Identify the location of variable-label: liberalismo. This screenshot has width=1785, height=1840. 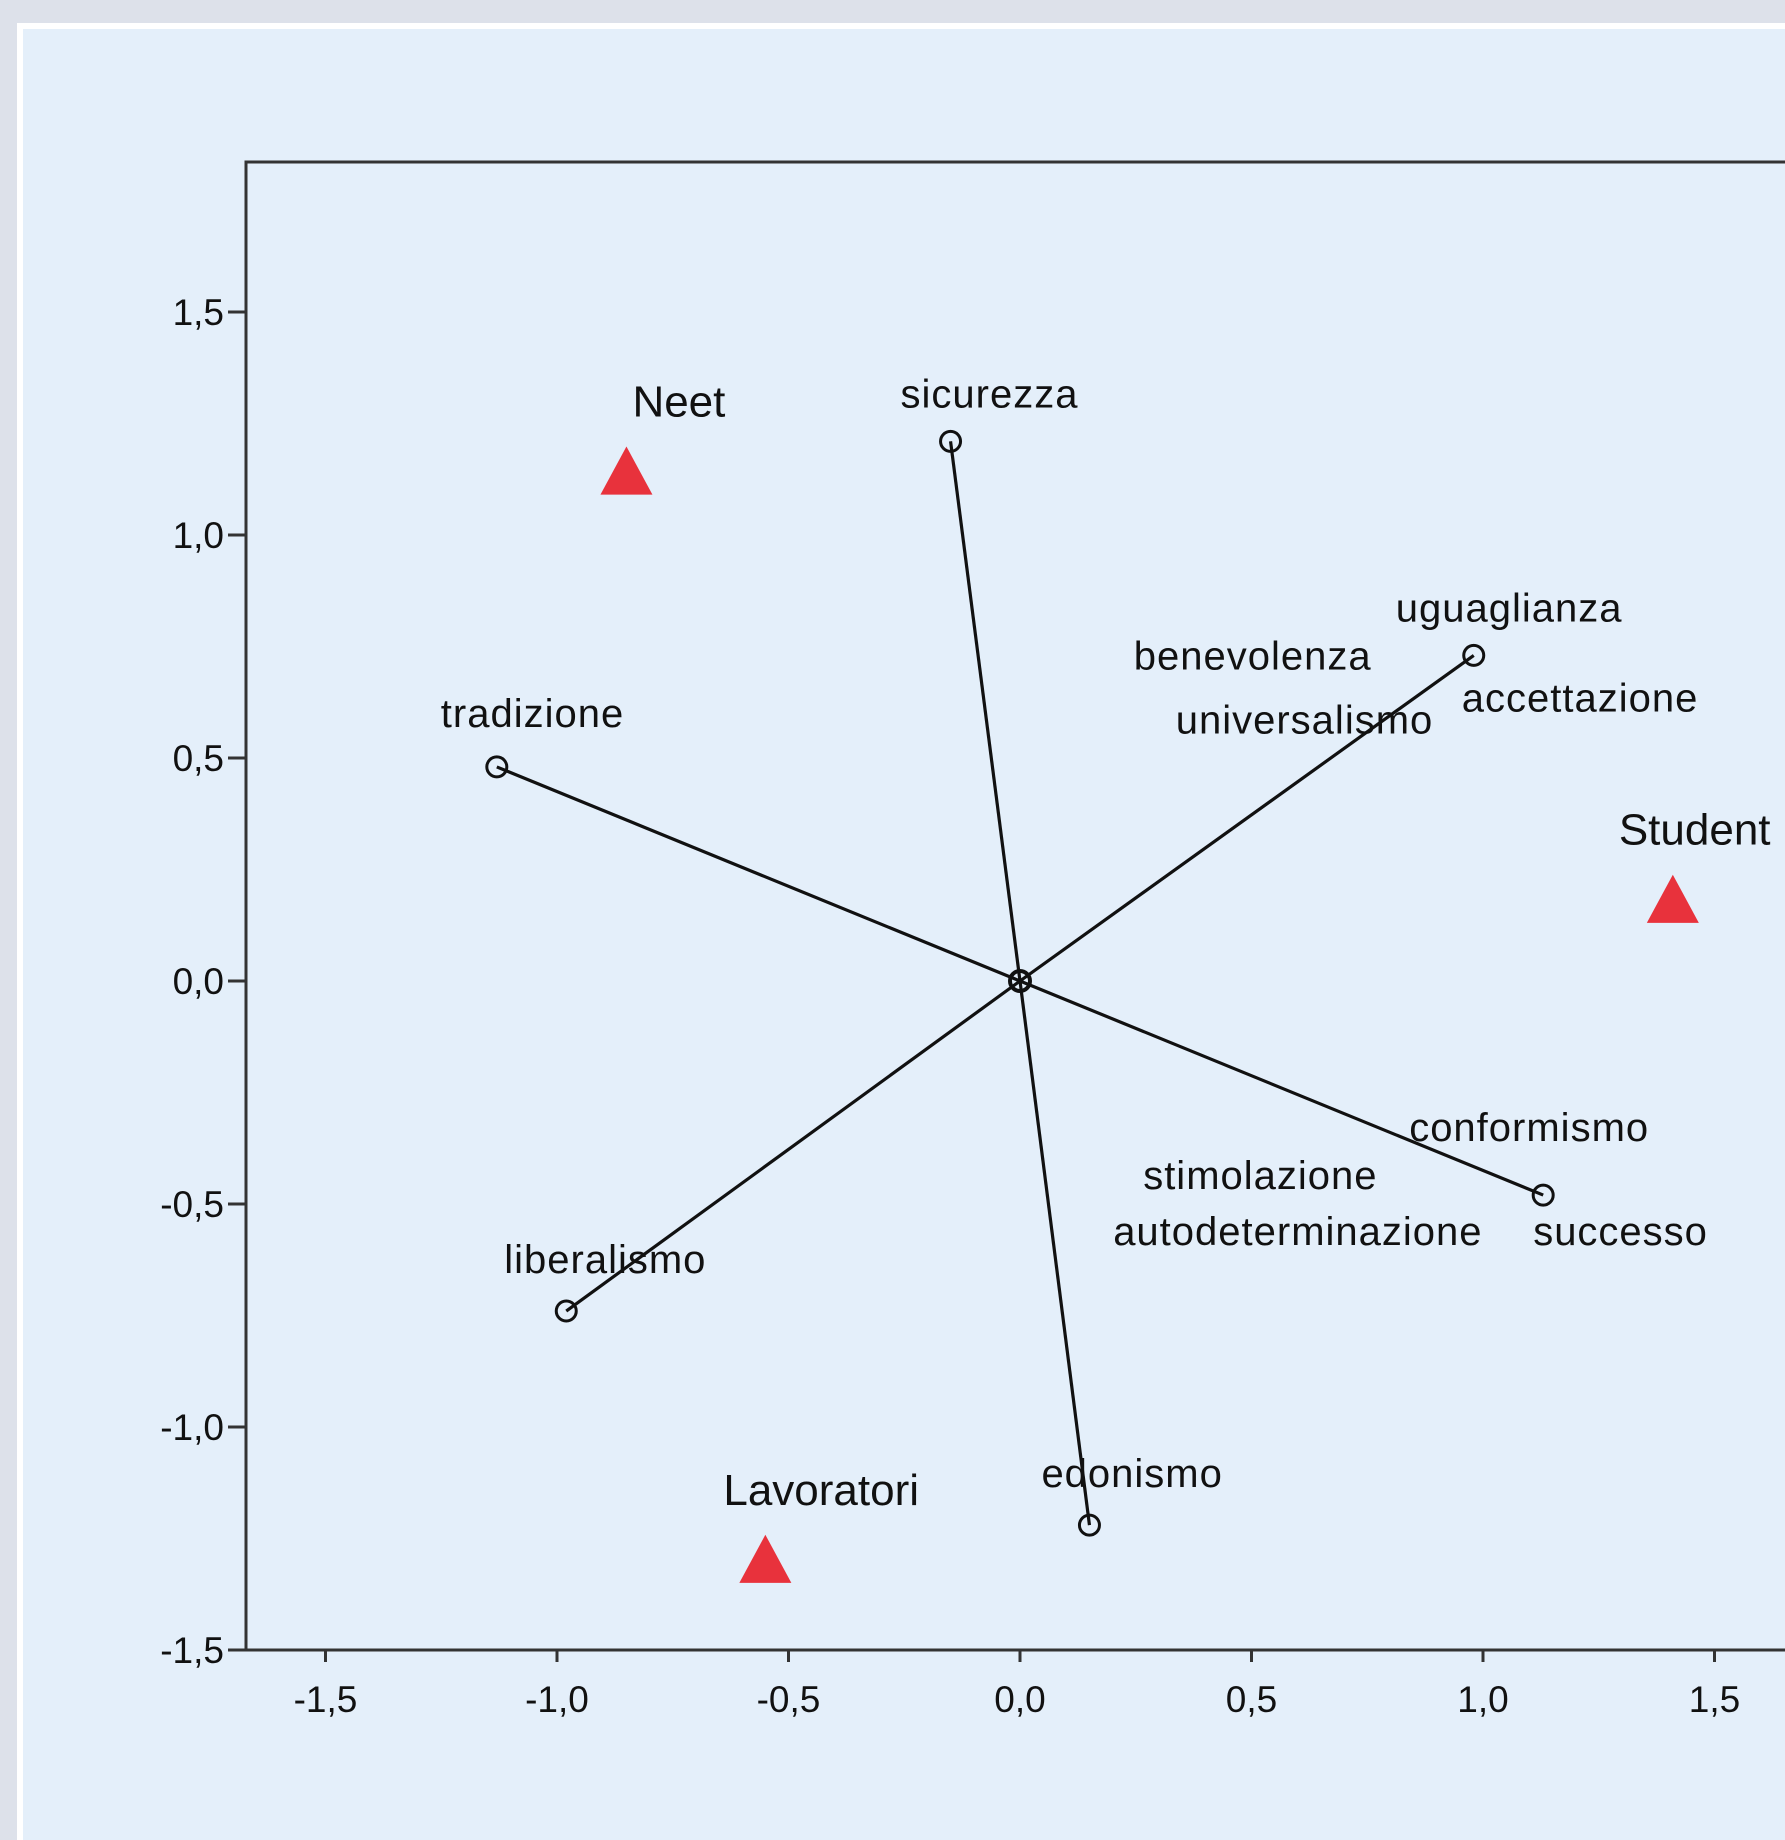
(605, 1260).